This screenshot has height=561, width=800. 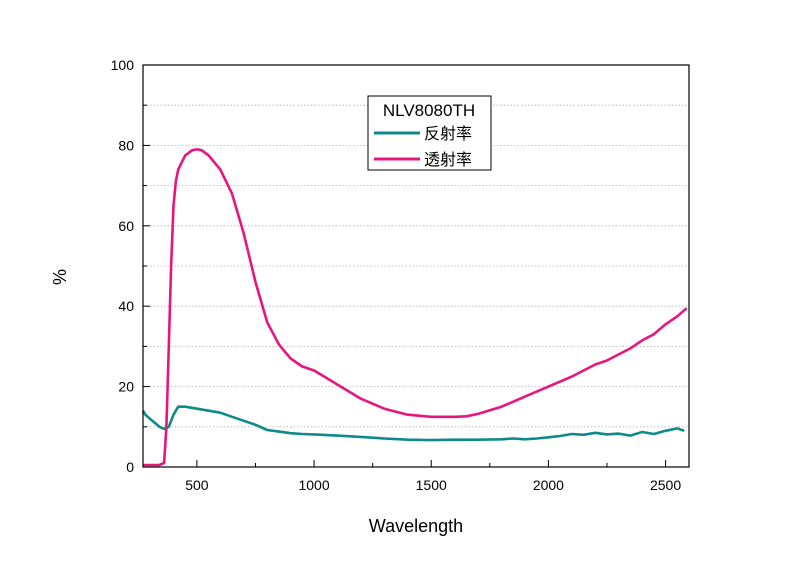 What do you see at coordinates (413, 423) in the screenshot?
I see `series-line-reflectance` at bounding box center [413, 423].